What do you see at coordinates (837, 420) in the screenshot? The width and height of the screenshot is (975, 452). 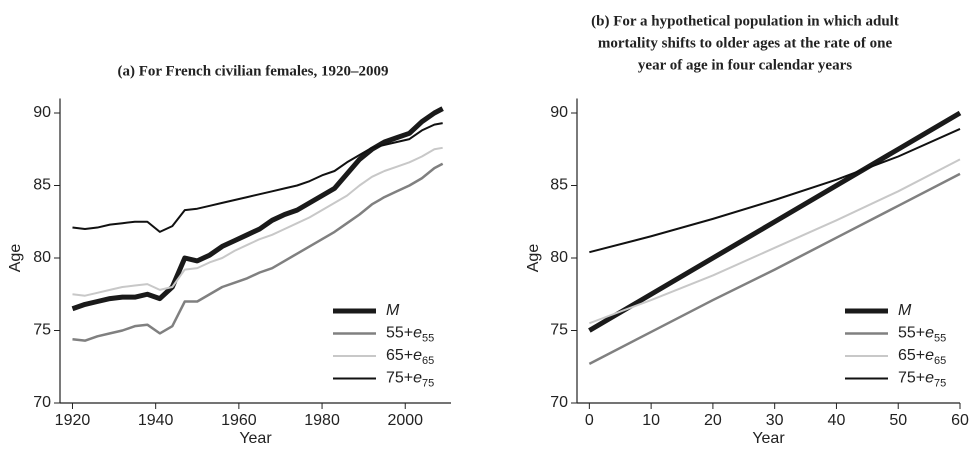 I see `x-tick-label: 40` at bounding box center [837, 420].